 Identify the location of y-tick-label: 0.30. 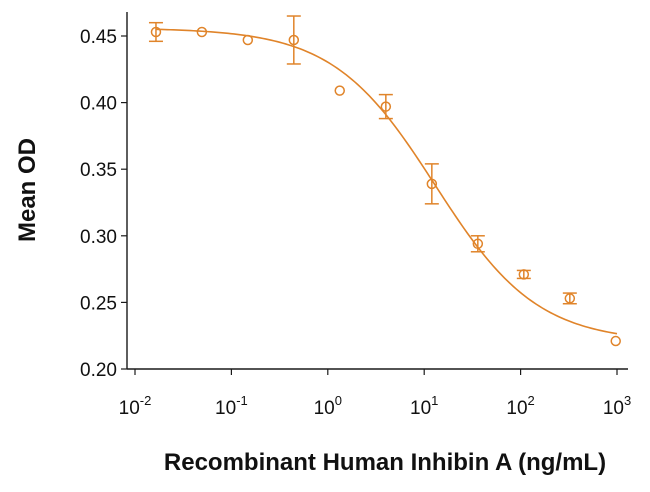
(98, 237).